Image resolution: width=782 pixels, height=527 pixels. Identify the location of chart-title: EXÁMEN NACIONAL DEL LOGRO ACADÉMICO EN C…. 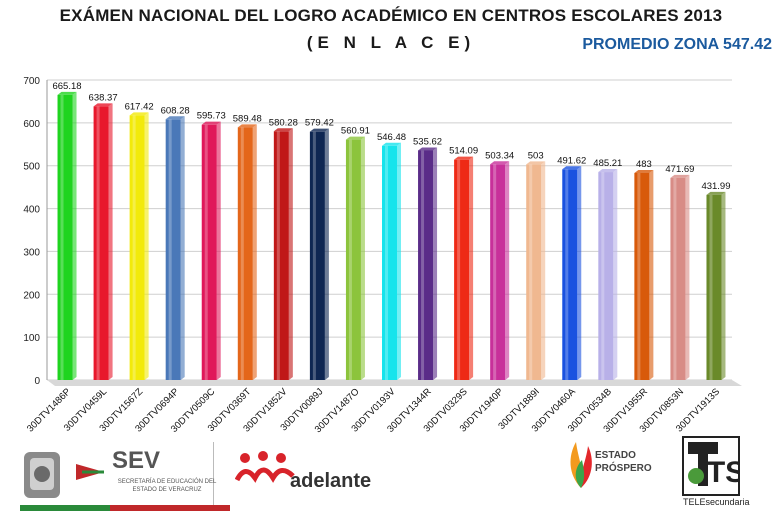
(391, 15).